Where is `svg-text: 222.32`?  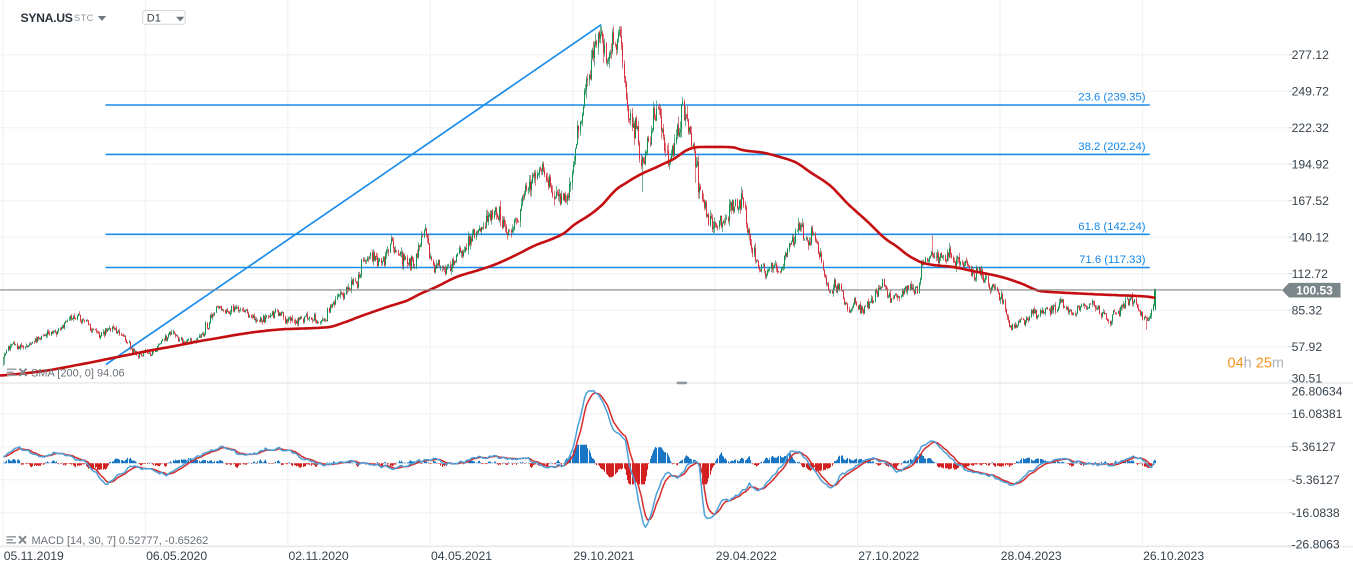 svg-text: 222.32 is located at coordinates (1310, 128).